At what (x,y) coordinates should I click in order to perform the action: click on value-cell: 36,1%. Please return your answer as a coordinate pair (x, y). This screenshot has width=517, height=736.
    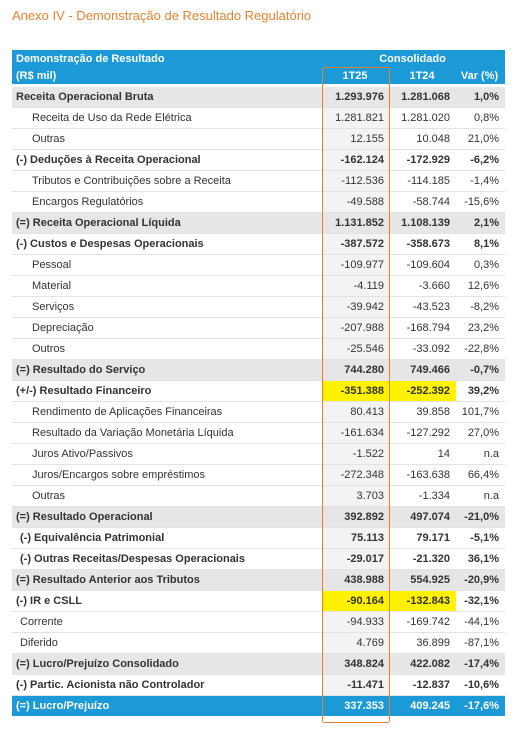
    Looking at the image, I should click on (481, 559).